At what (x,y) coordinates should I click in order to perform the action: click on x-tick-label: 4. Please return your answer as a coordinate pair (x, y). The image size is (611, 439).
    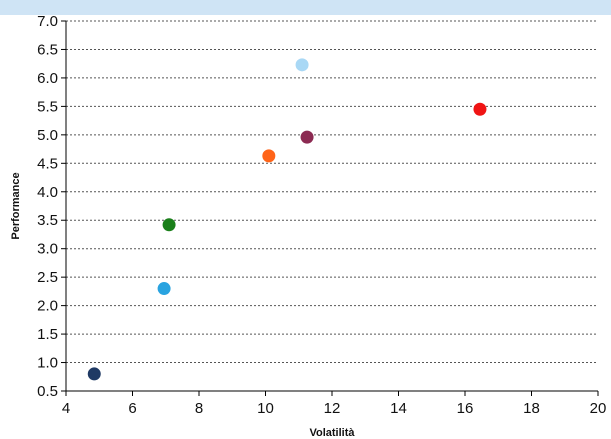
    Looking at the image, I should click on (66, 408).